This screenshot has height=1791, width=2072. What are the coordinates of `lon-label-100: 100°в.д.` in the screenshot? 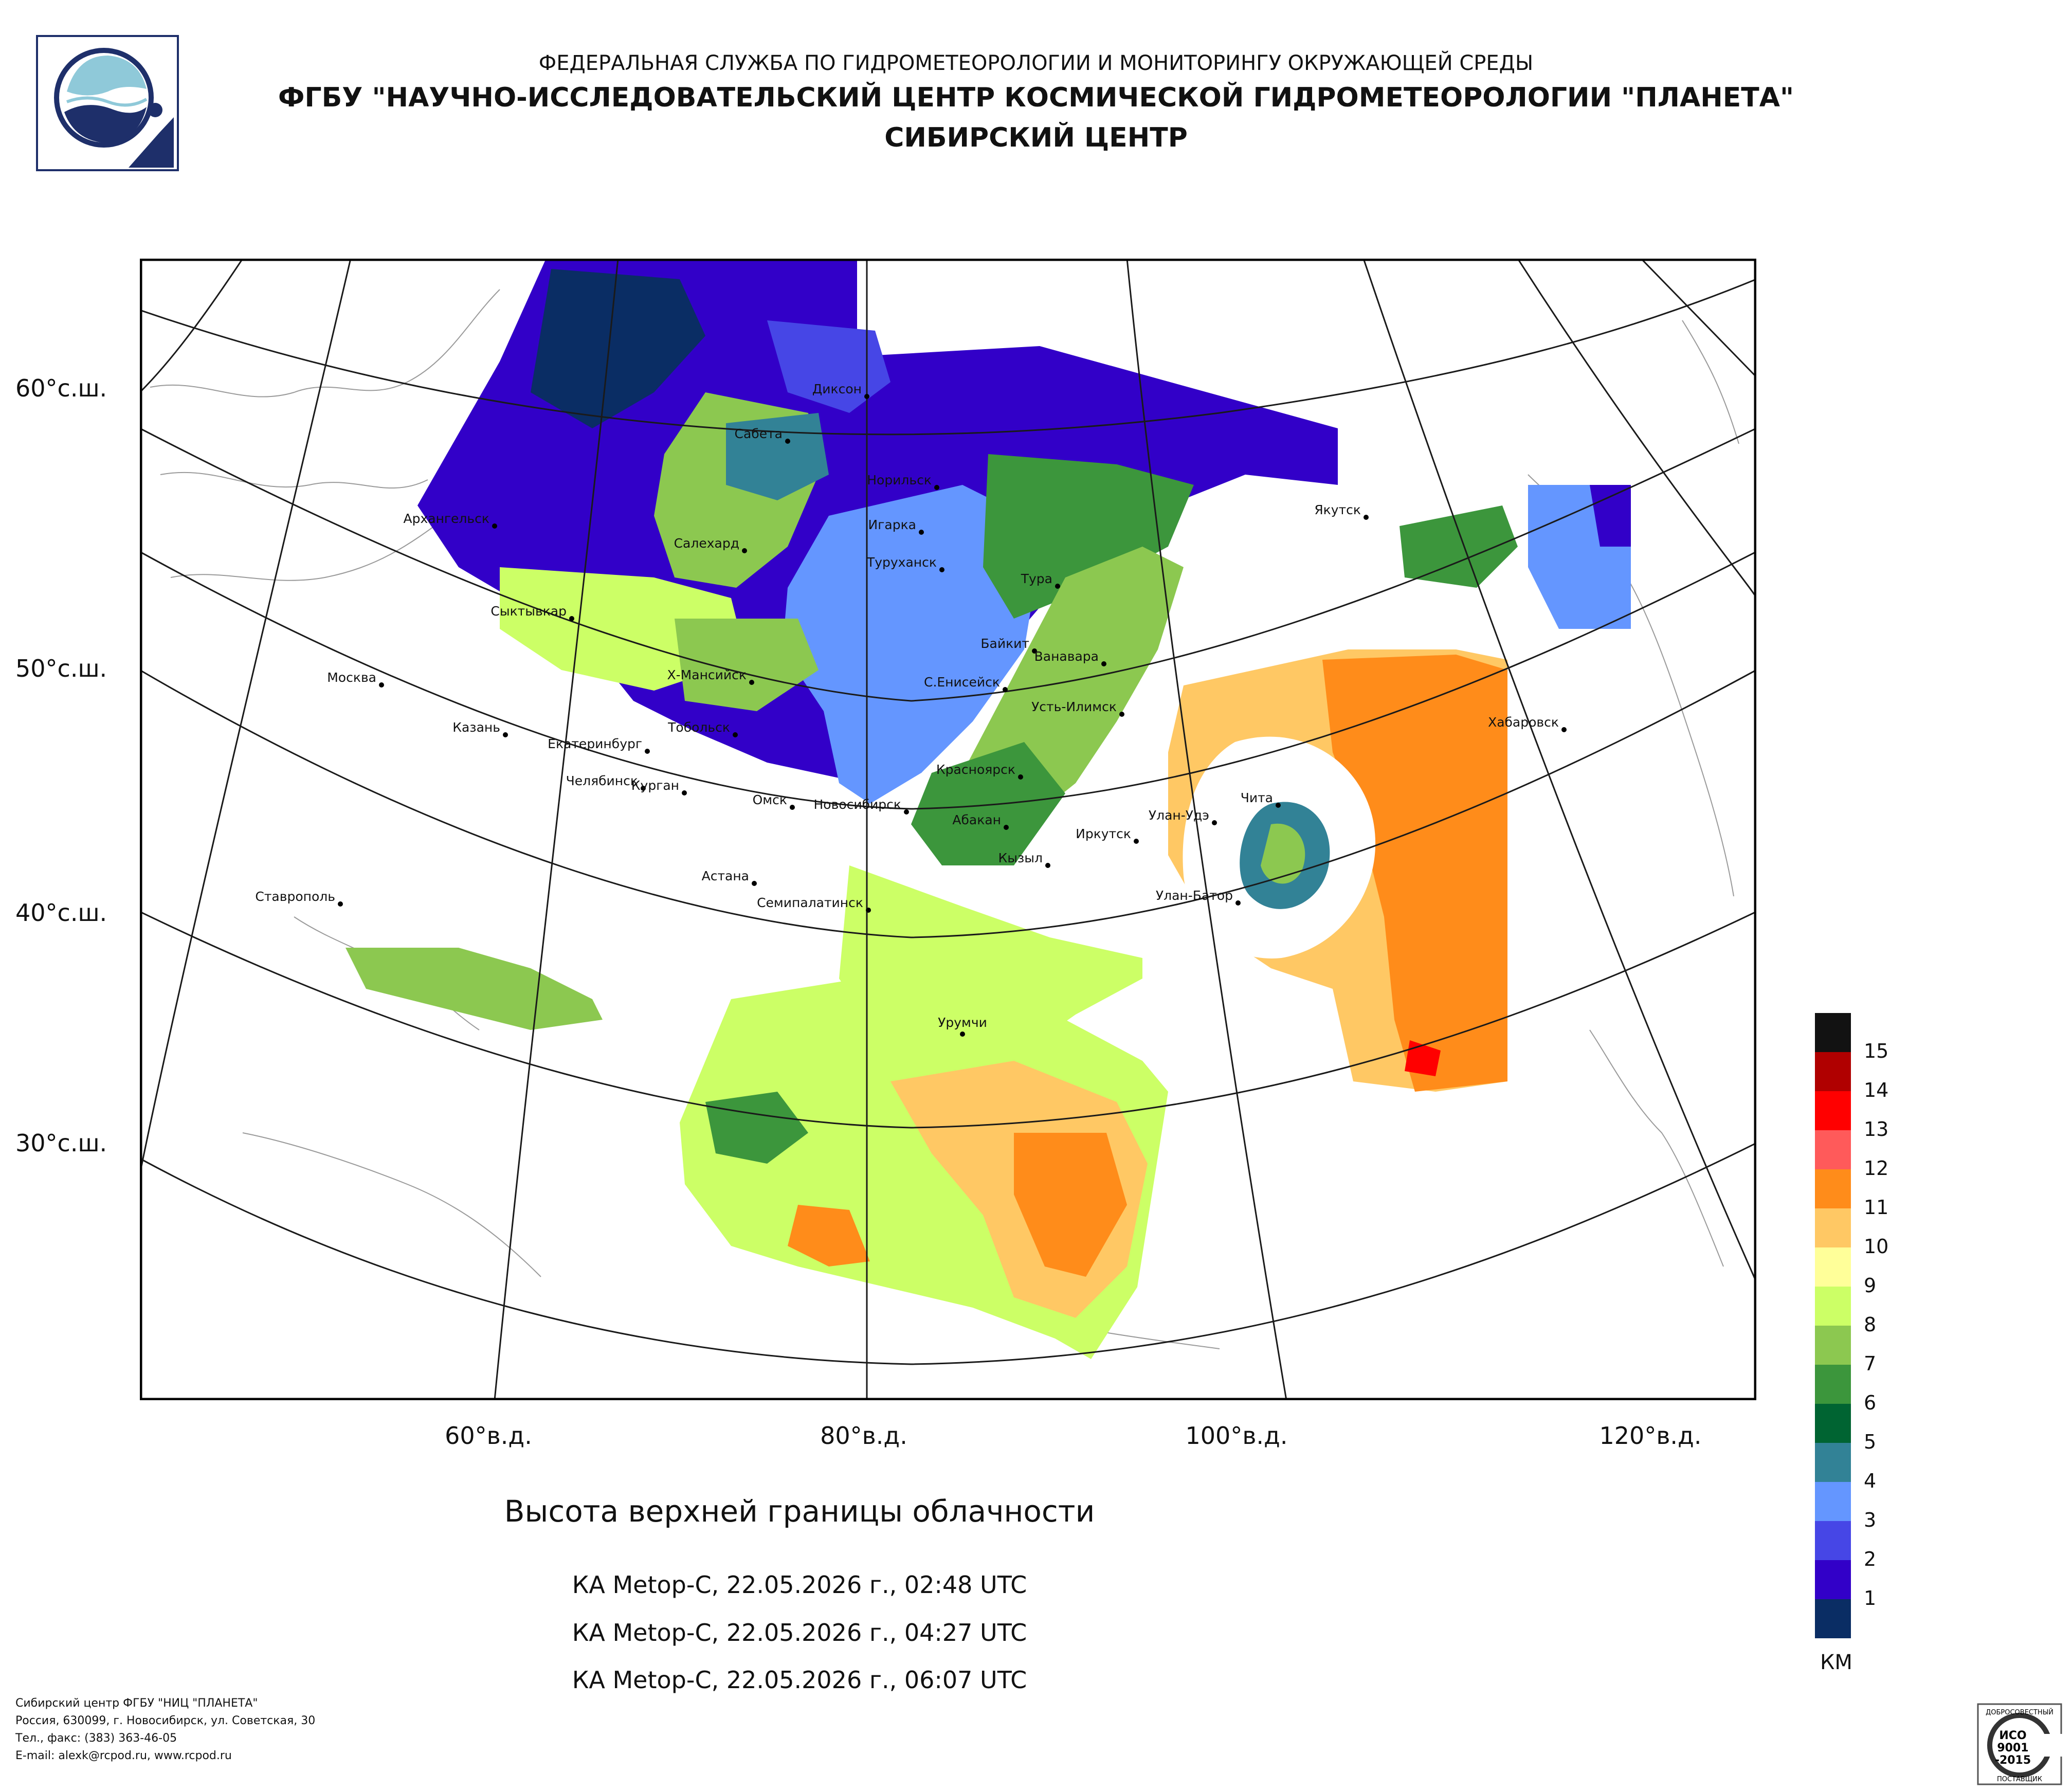 It's located at (1236, 1436).